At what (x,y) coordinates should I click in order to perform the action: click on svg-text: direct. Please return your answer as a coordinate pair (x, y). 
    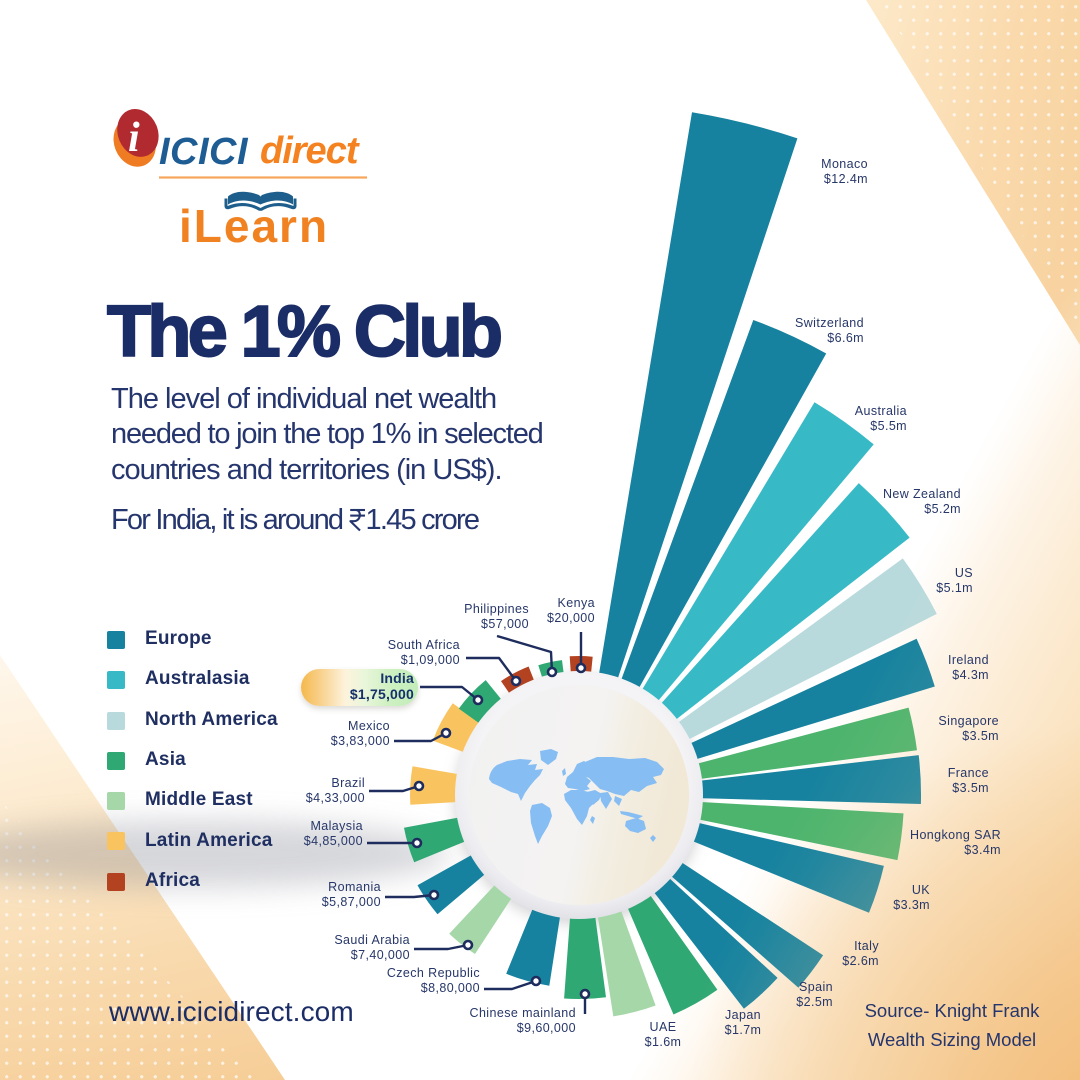
    Looking at the image, I should click on (310, 151).